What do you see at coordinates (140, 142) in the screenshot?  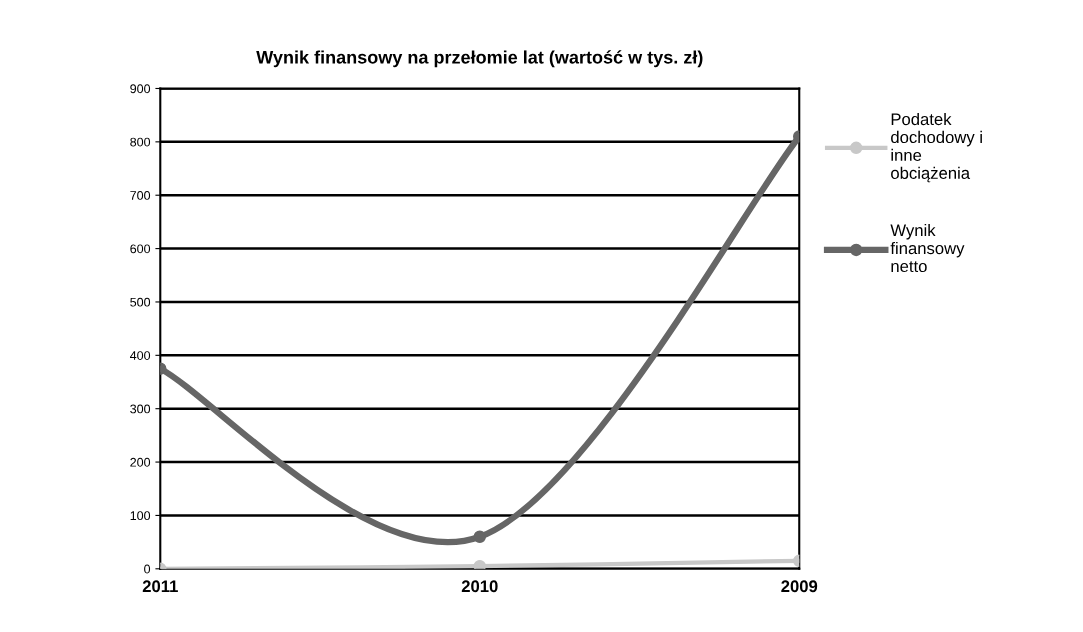 I see `y-tick-label: 800` at bounding box center [140, 142].